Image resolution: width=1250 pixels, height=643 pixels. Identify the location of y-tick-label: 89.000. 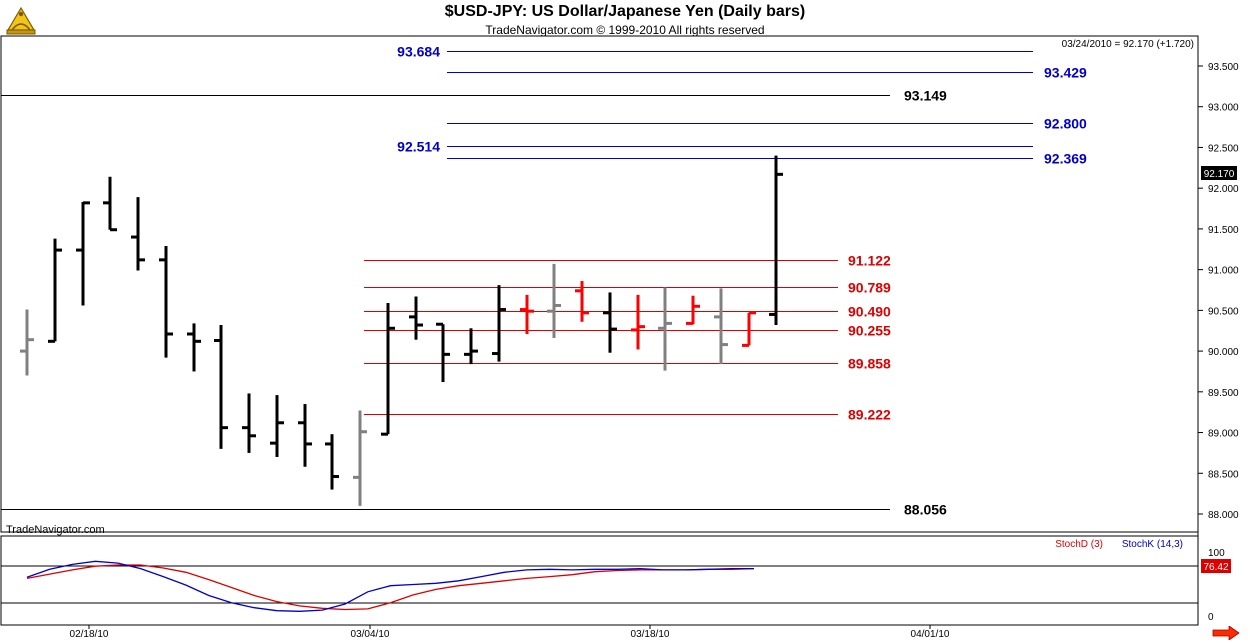
(1223, 434).